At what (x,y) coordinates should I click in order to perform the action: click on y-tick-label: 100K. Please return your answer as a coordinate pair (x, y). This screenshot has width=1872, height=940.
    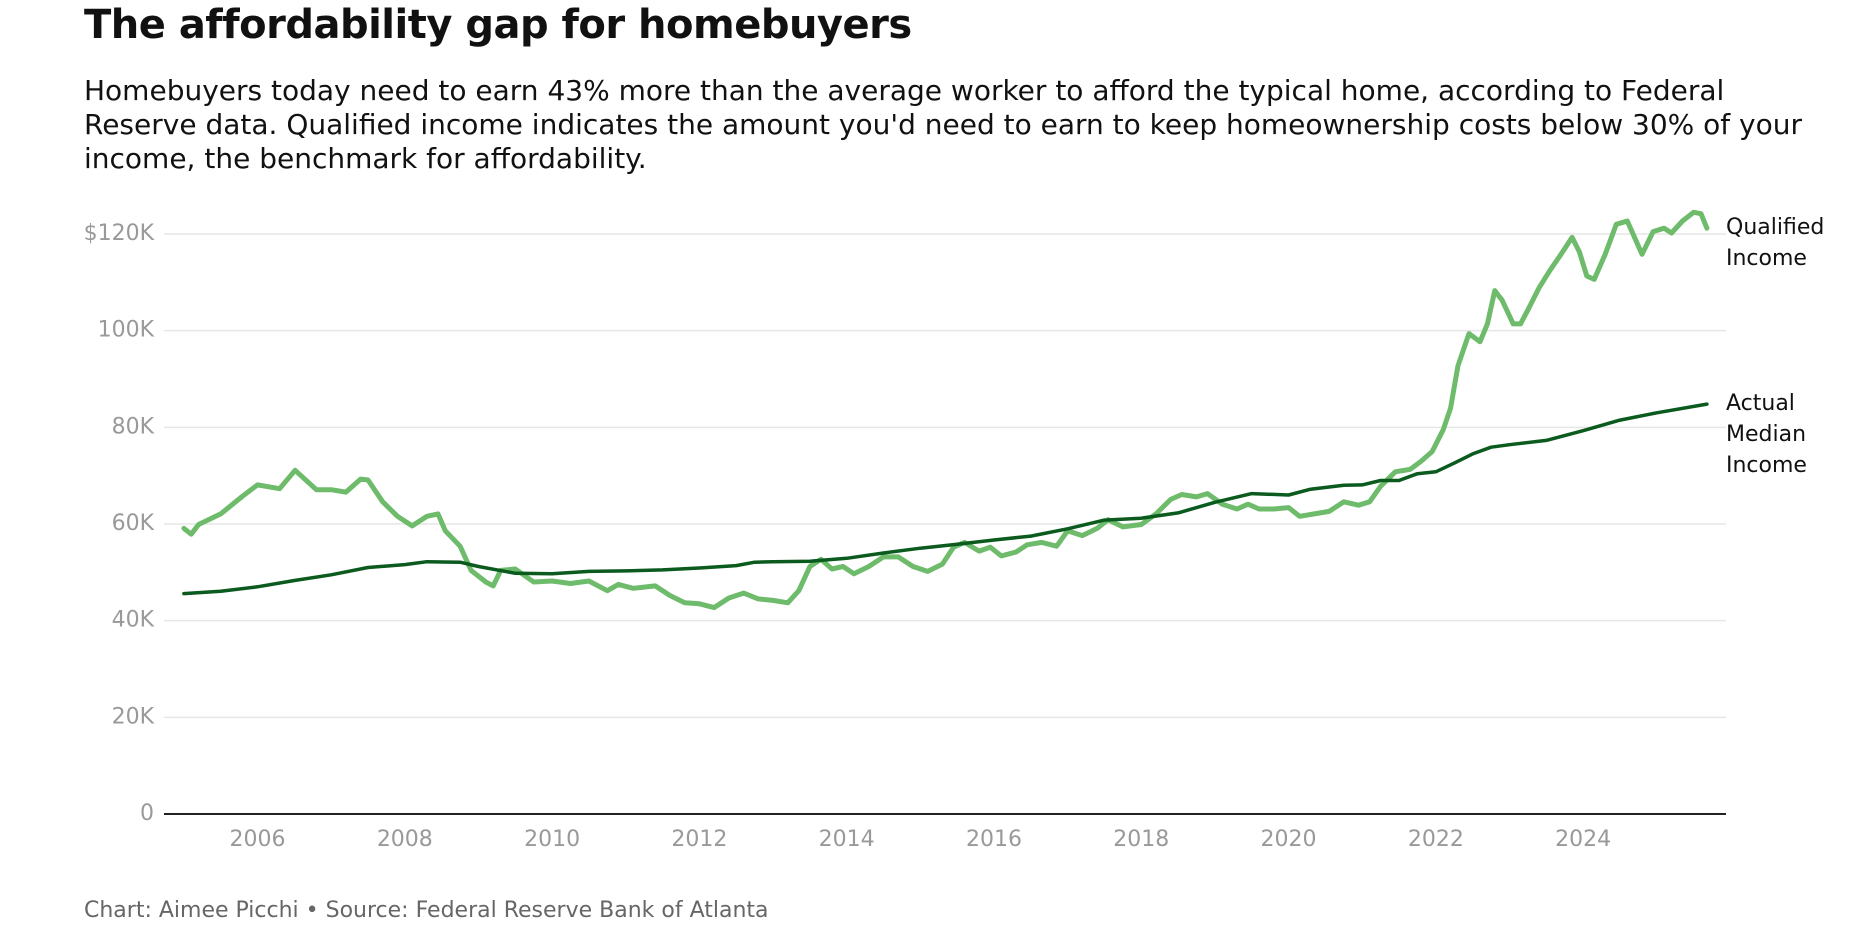
    Looking at the image, I should click on (126, 330).